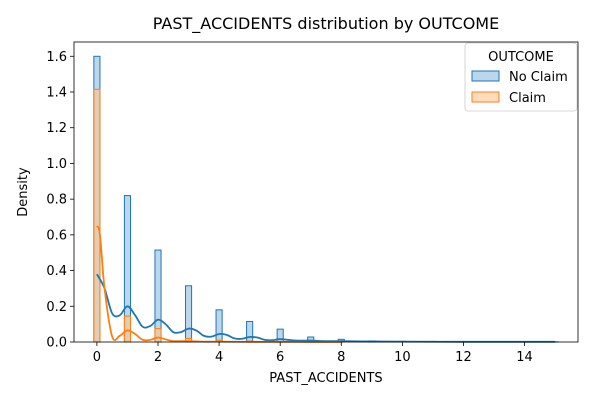 The image size is (600, 400). Describe the element at coordinates (56, 93) in the screenshot. I see `y-tick-label: 1.4` at that location.